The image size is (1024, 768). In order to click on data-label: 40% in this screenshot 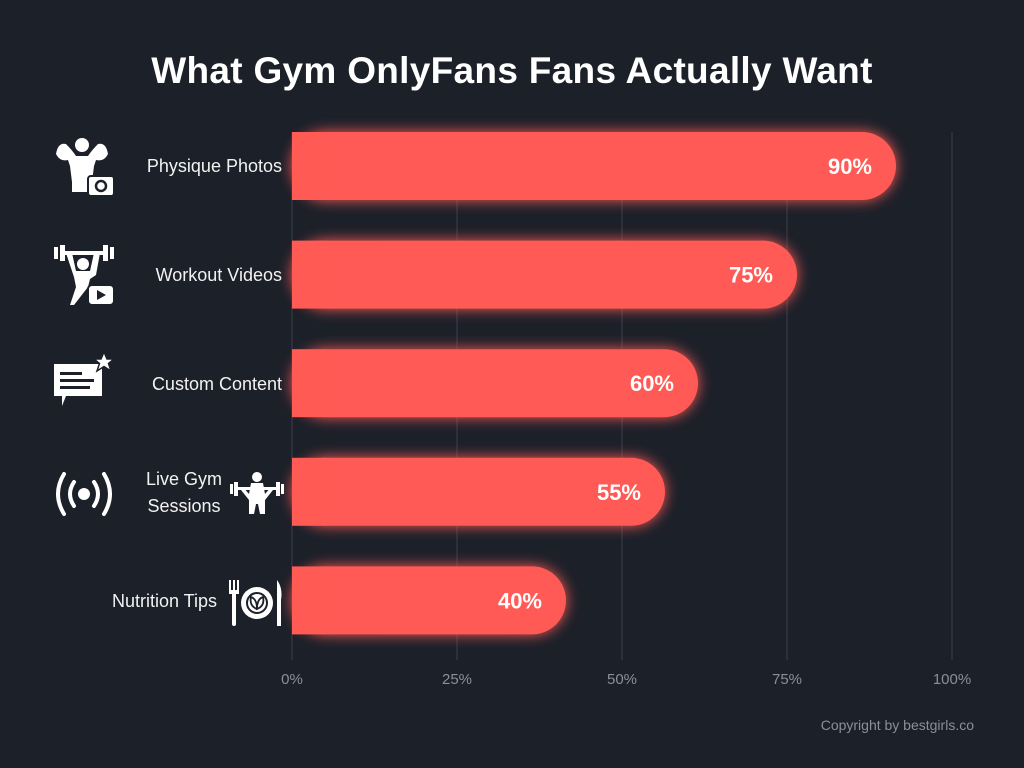, I will do `click(520, 600)`.